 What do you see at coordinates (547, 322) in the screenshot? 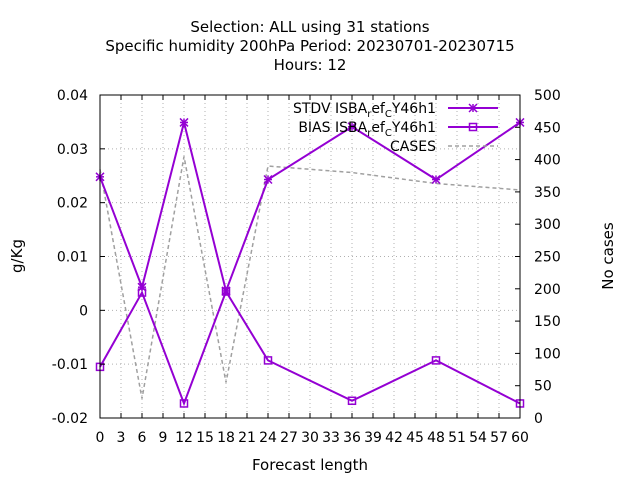
I see `y2-tick-label-3: 150` at bounding box center [547, 322].